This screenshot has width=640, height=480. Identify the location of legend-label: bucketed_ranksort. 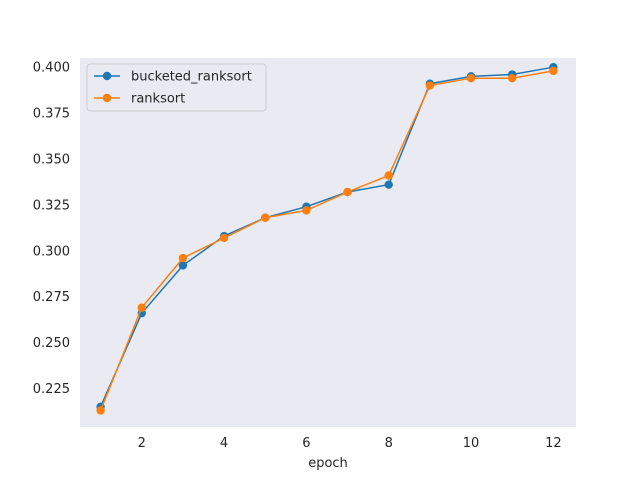
(191, 77).